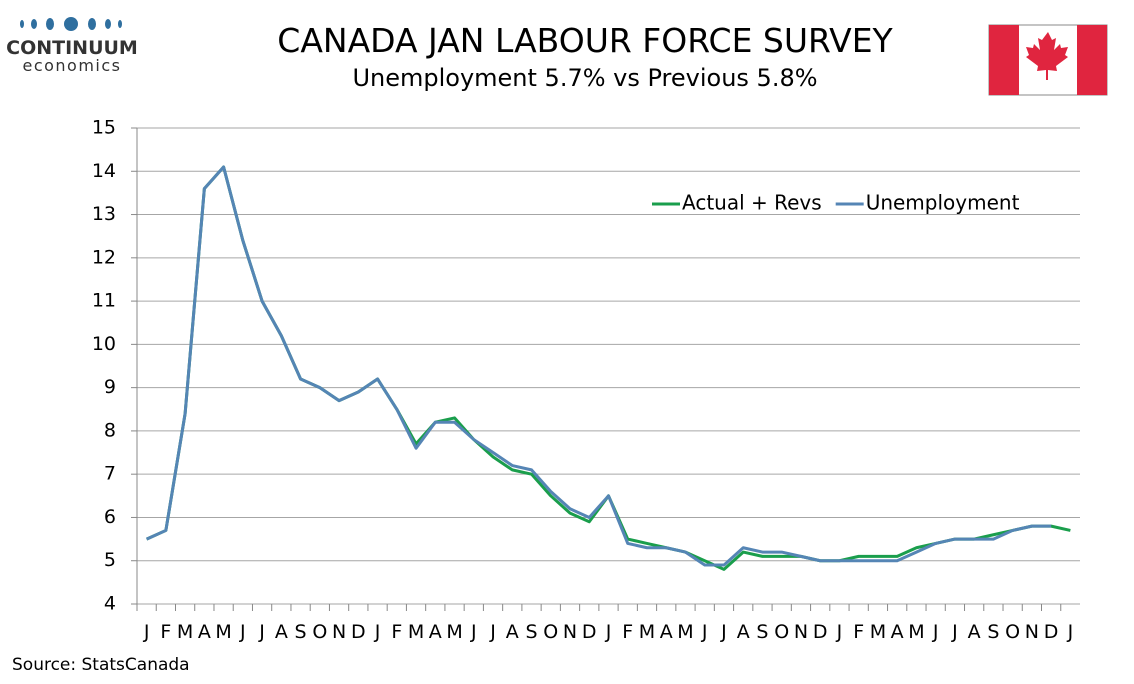 This screenshot has width=1134, height=684. I want to click on source-note: Source: StatsCanada, so click(101, 665).